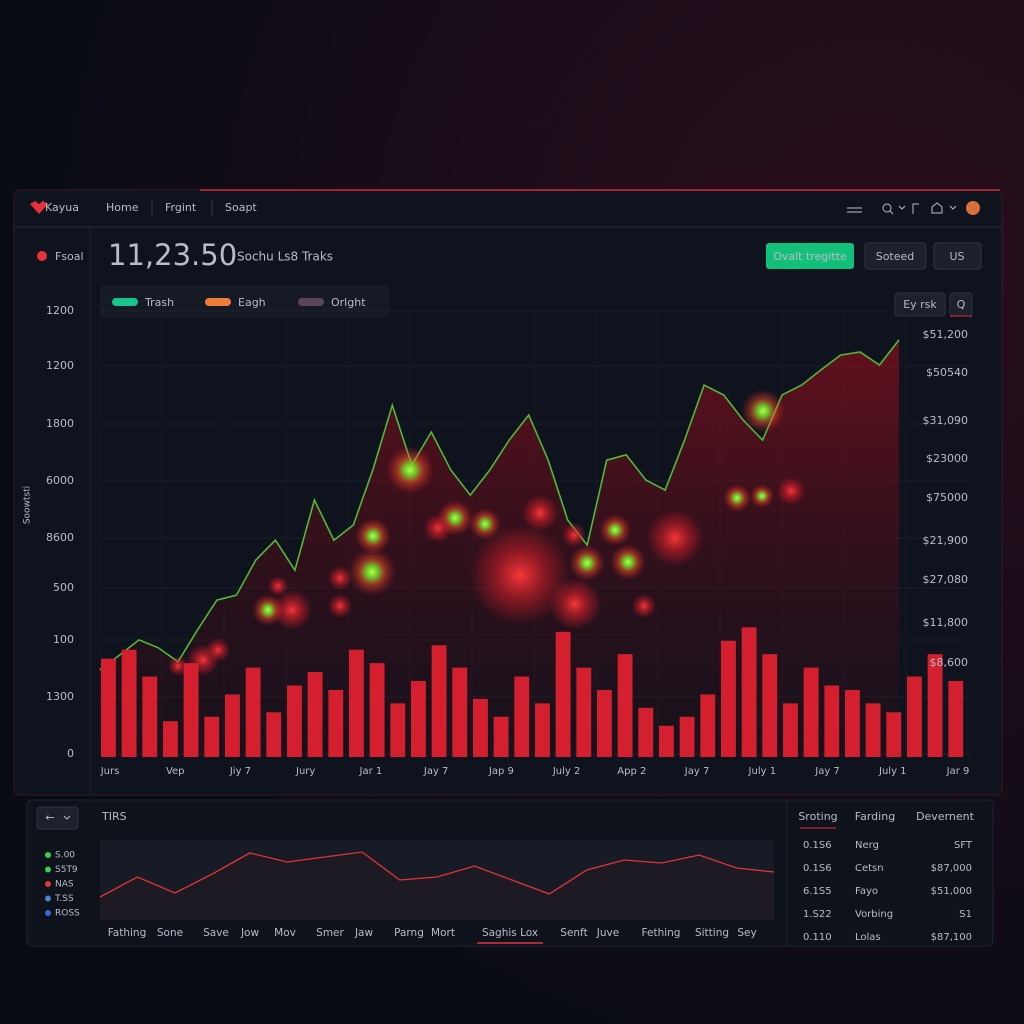  What do you see at coordinates (66, 870) in the screenshot?
I see `legend-label: S5T9` at bounding box center [66, 870].